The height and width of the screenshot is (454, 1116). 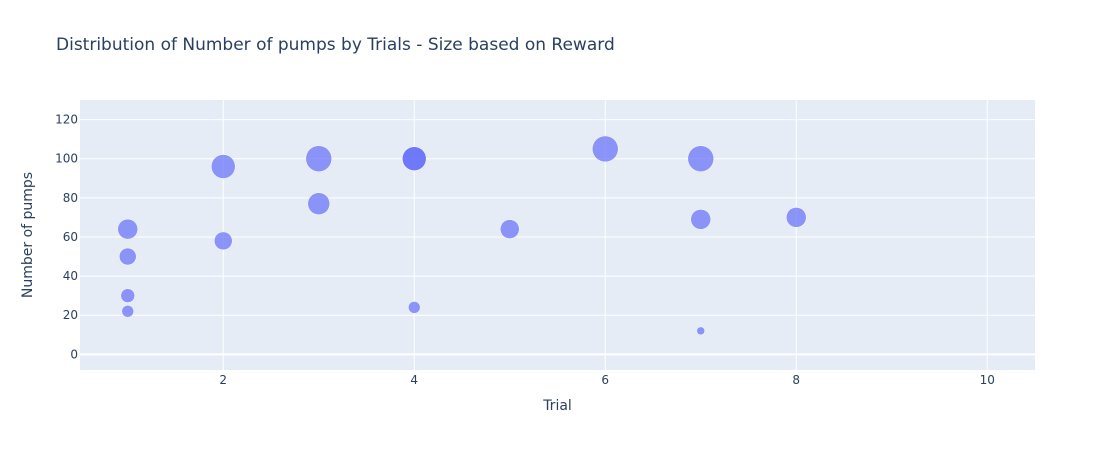 I want to click on x-tick-label: 6, so click(x=605, y=380).